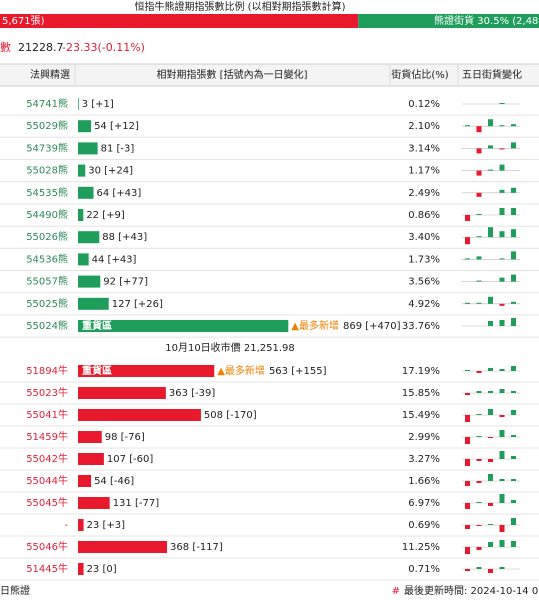  What do you see at coordinates (47, 502) in the screenshot?
I see `code: 55045牛` at bounding box center [47, 502].